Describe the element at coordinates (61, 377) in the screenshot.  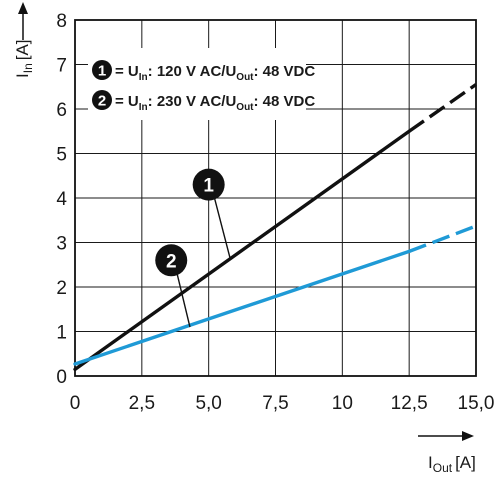
I see `y-tick-label: 0` at that location.